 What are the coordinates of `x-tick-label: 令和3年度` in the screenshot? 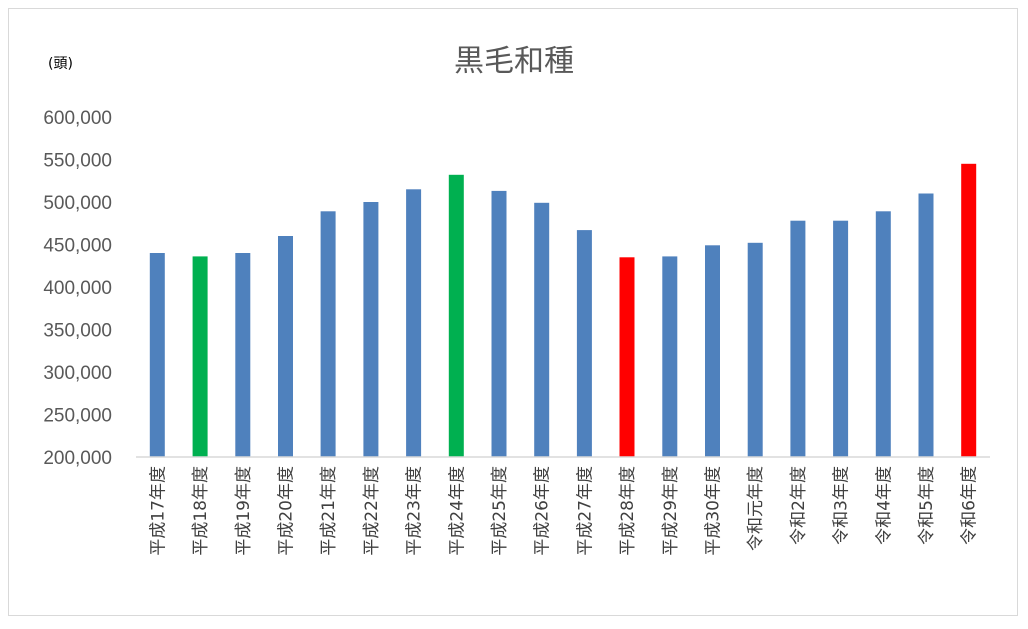 It's located at (842, 505).